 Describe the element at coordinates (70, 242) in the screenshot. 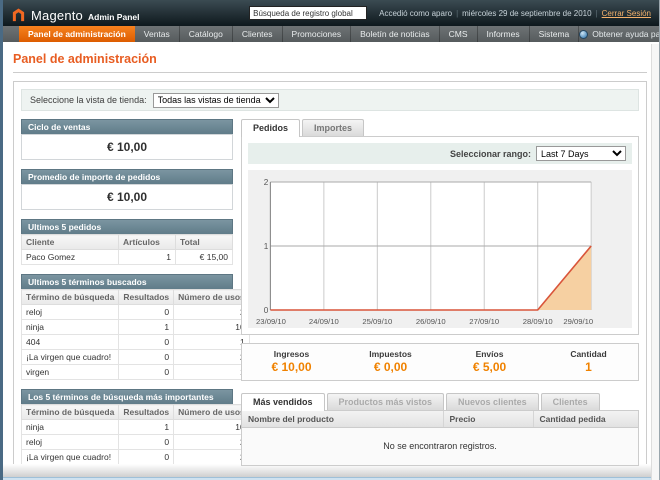

I see `col-header: Cliente` at that location.